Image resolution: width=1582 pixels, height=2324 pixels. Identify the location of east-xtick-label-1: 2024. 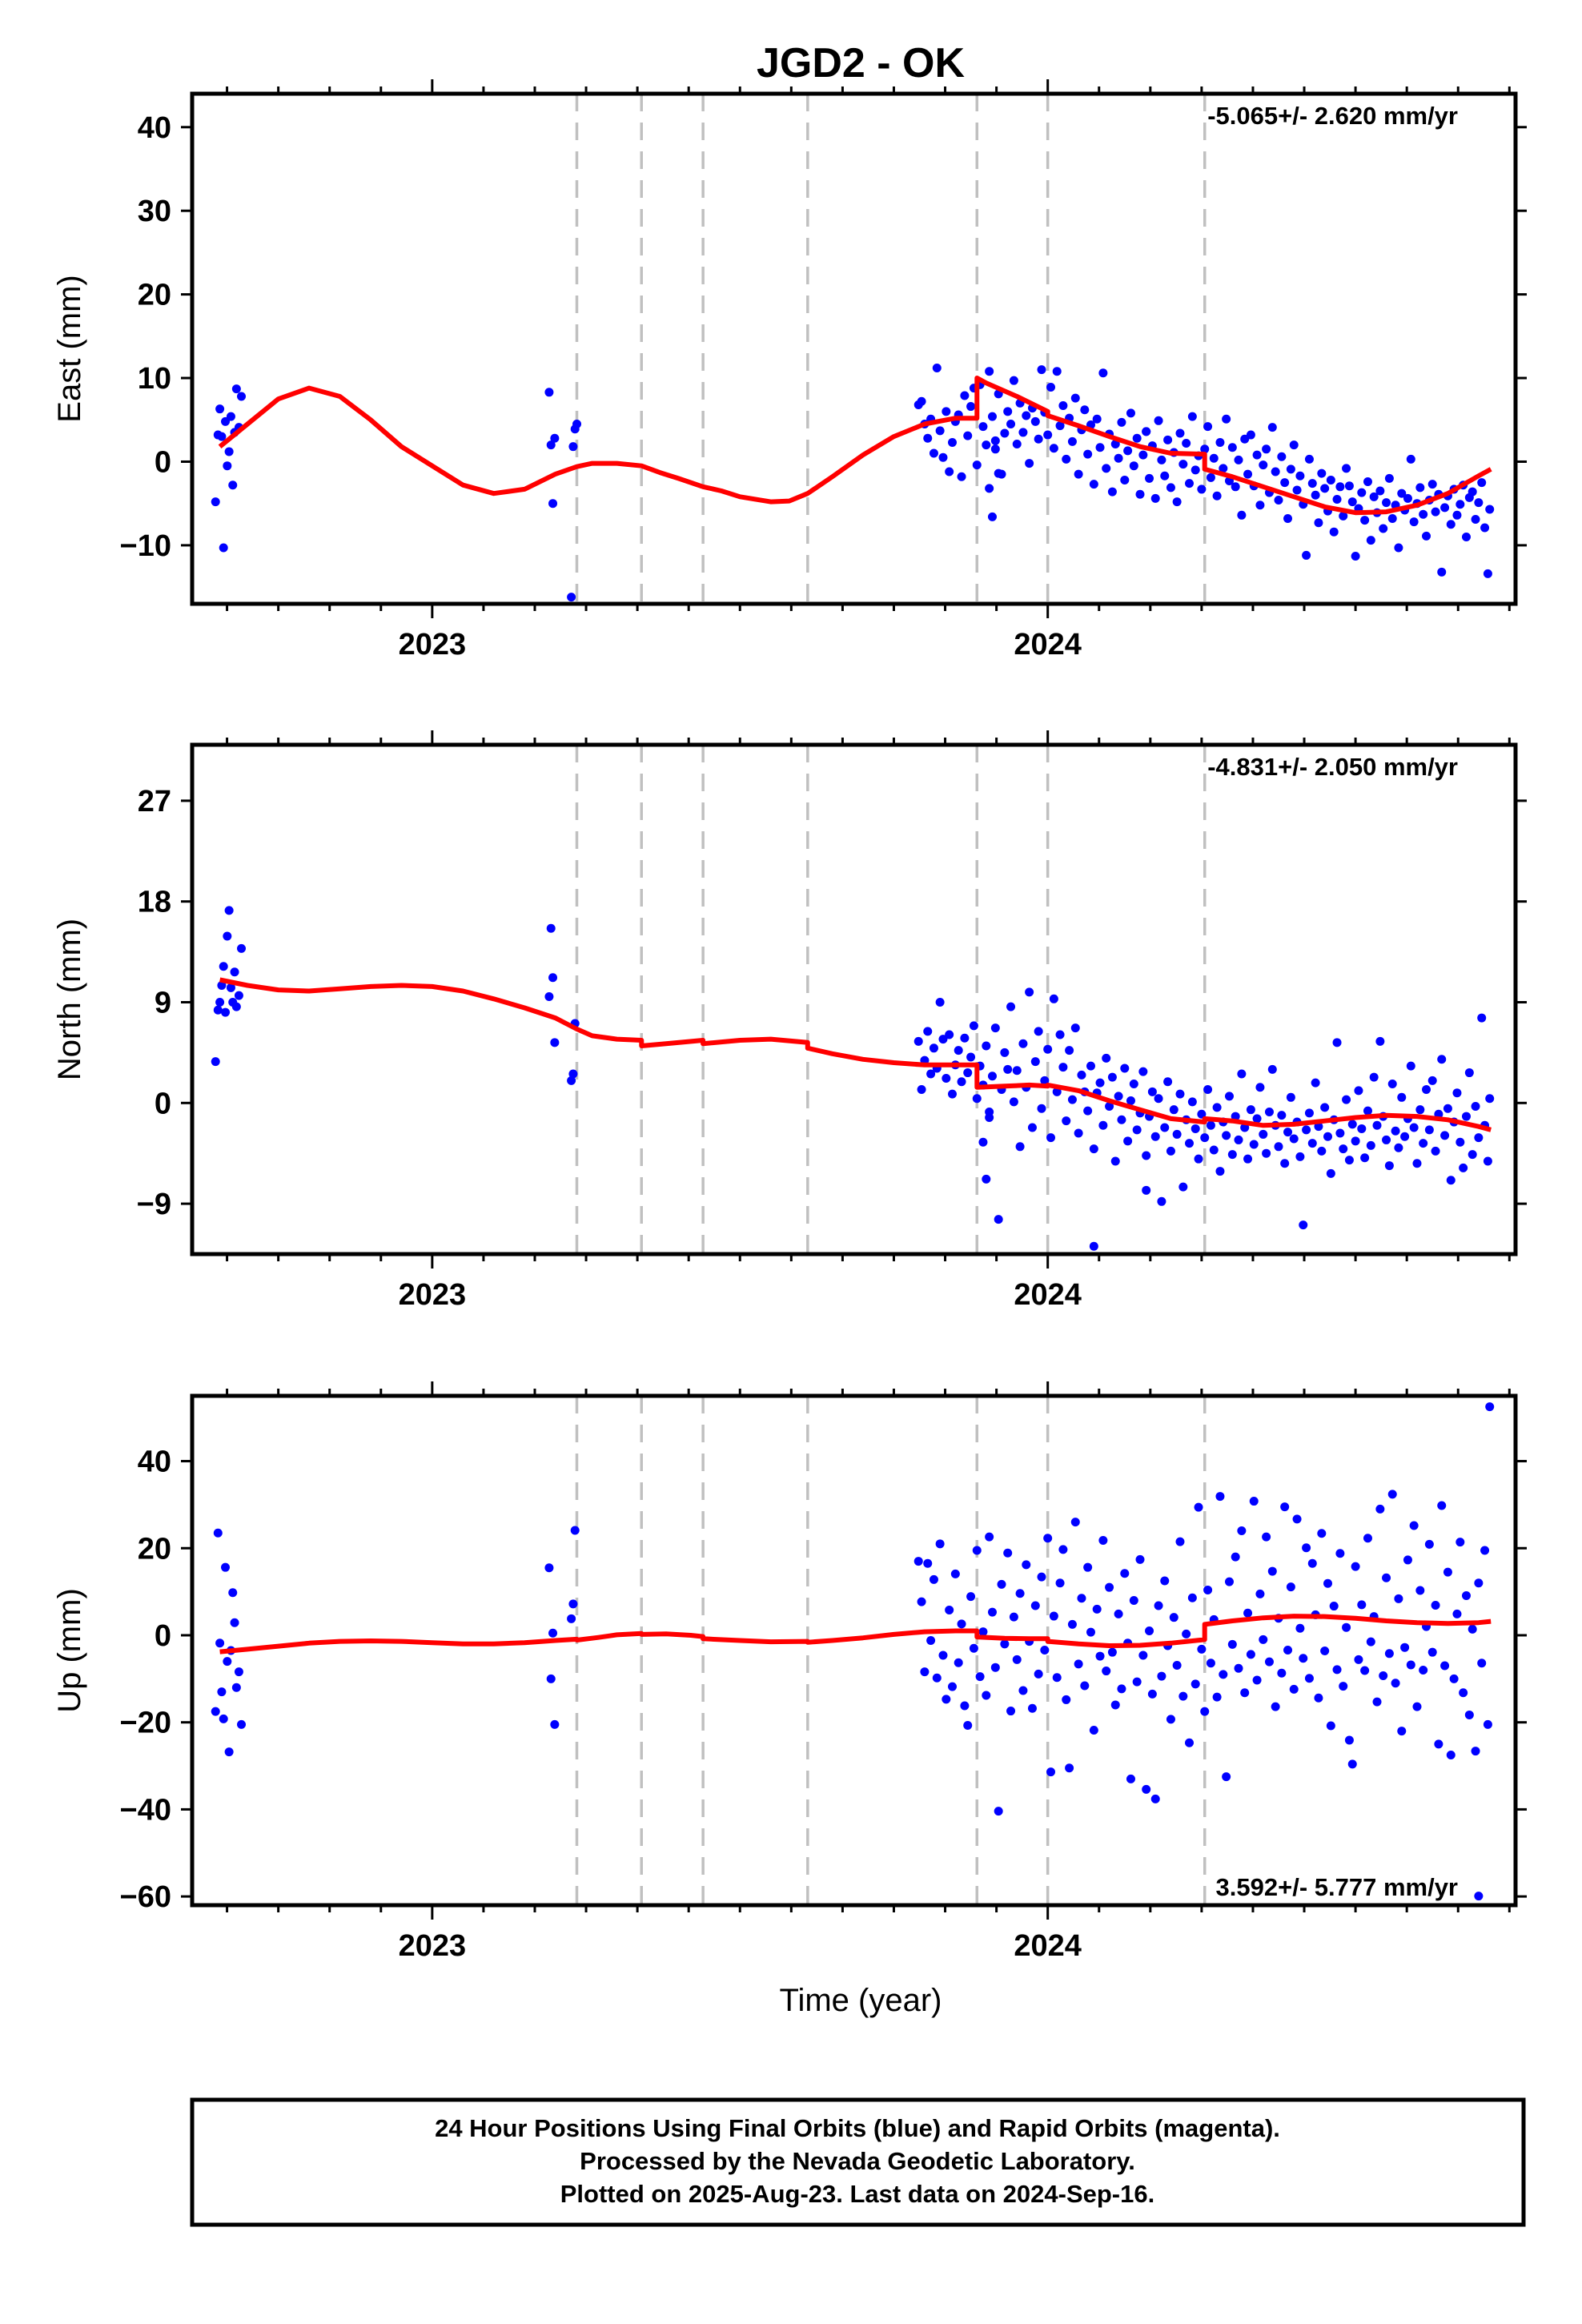
(1048, 644).